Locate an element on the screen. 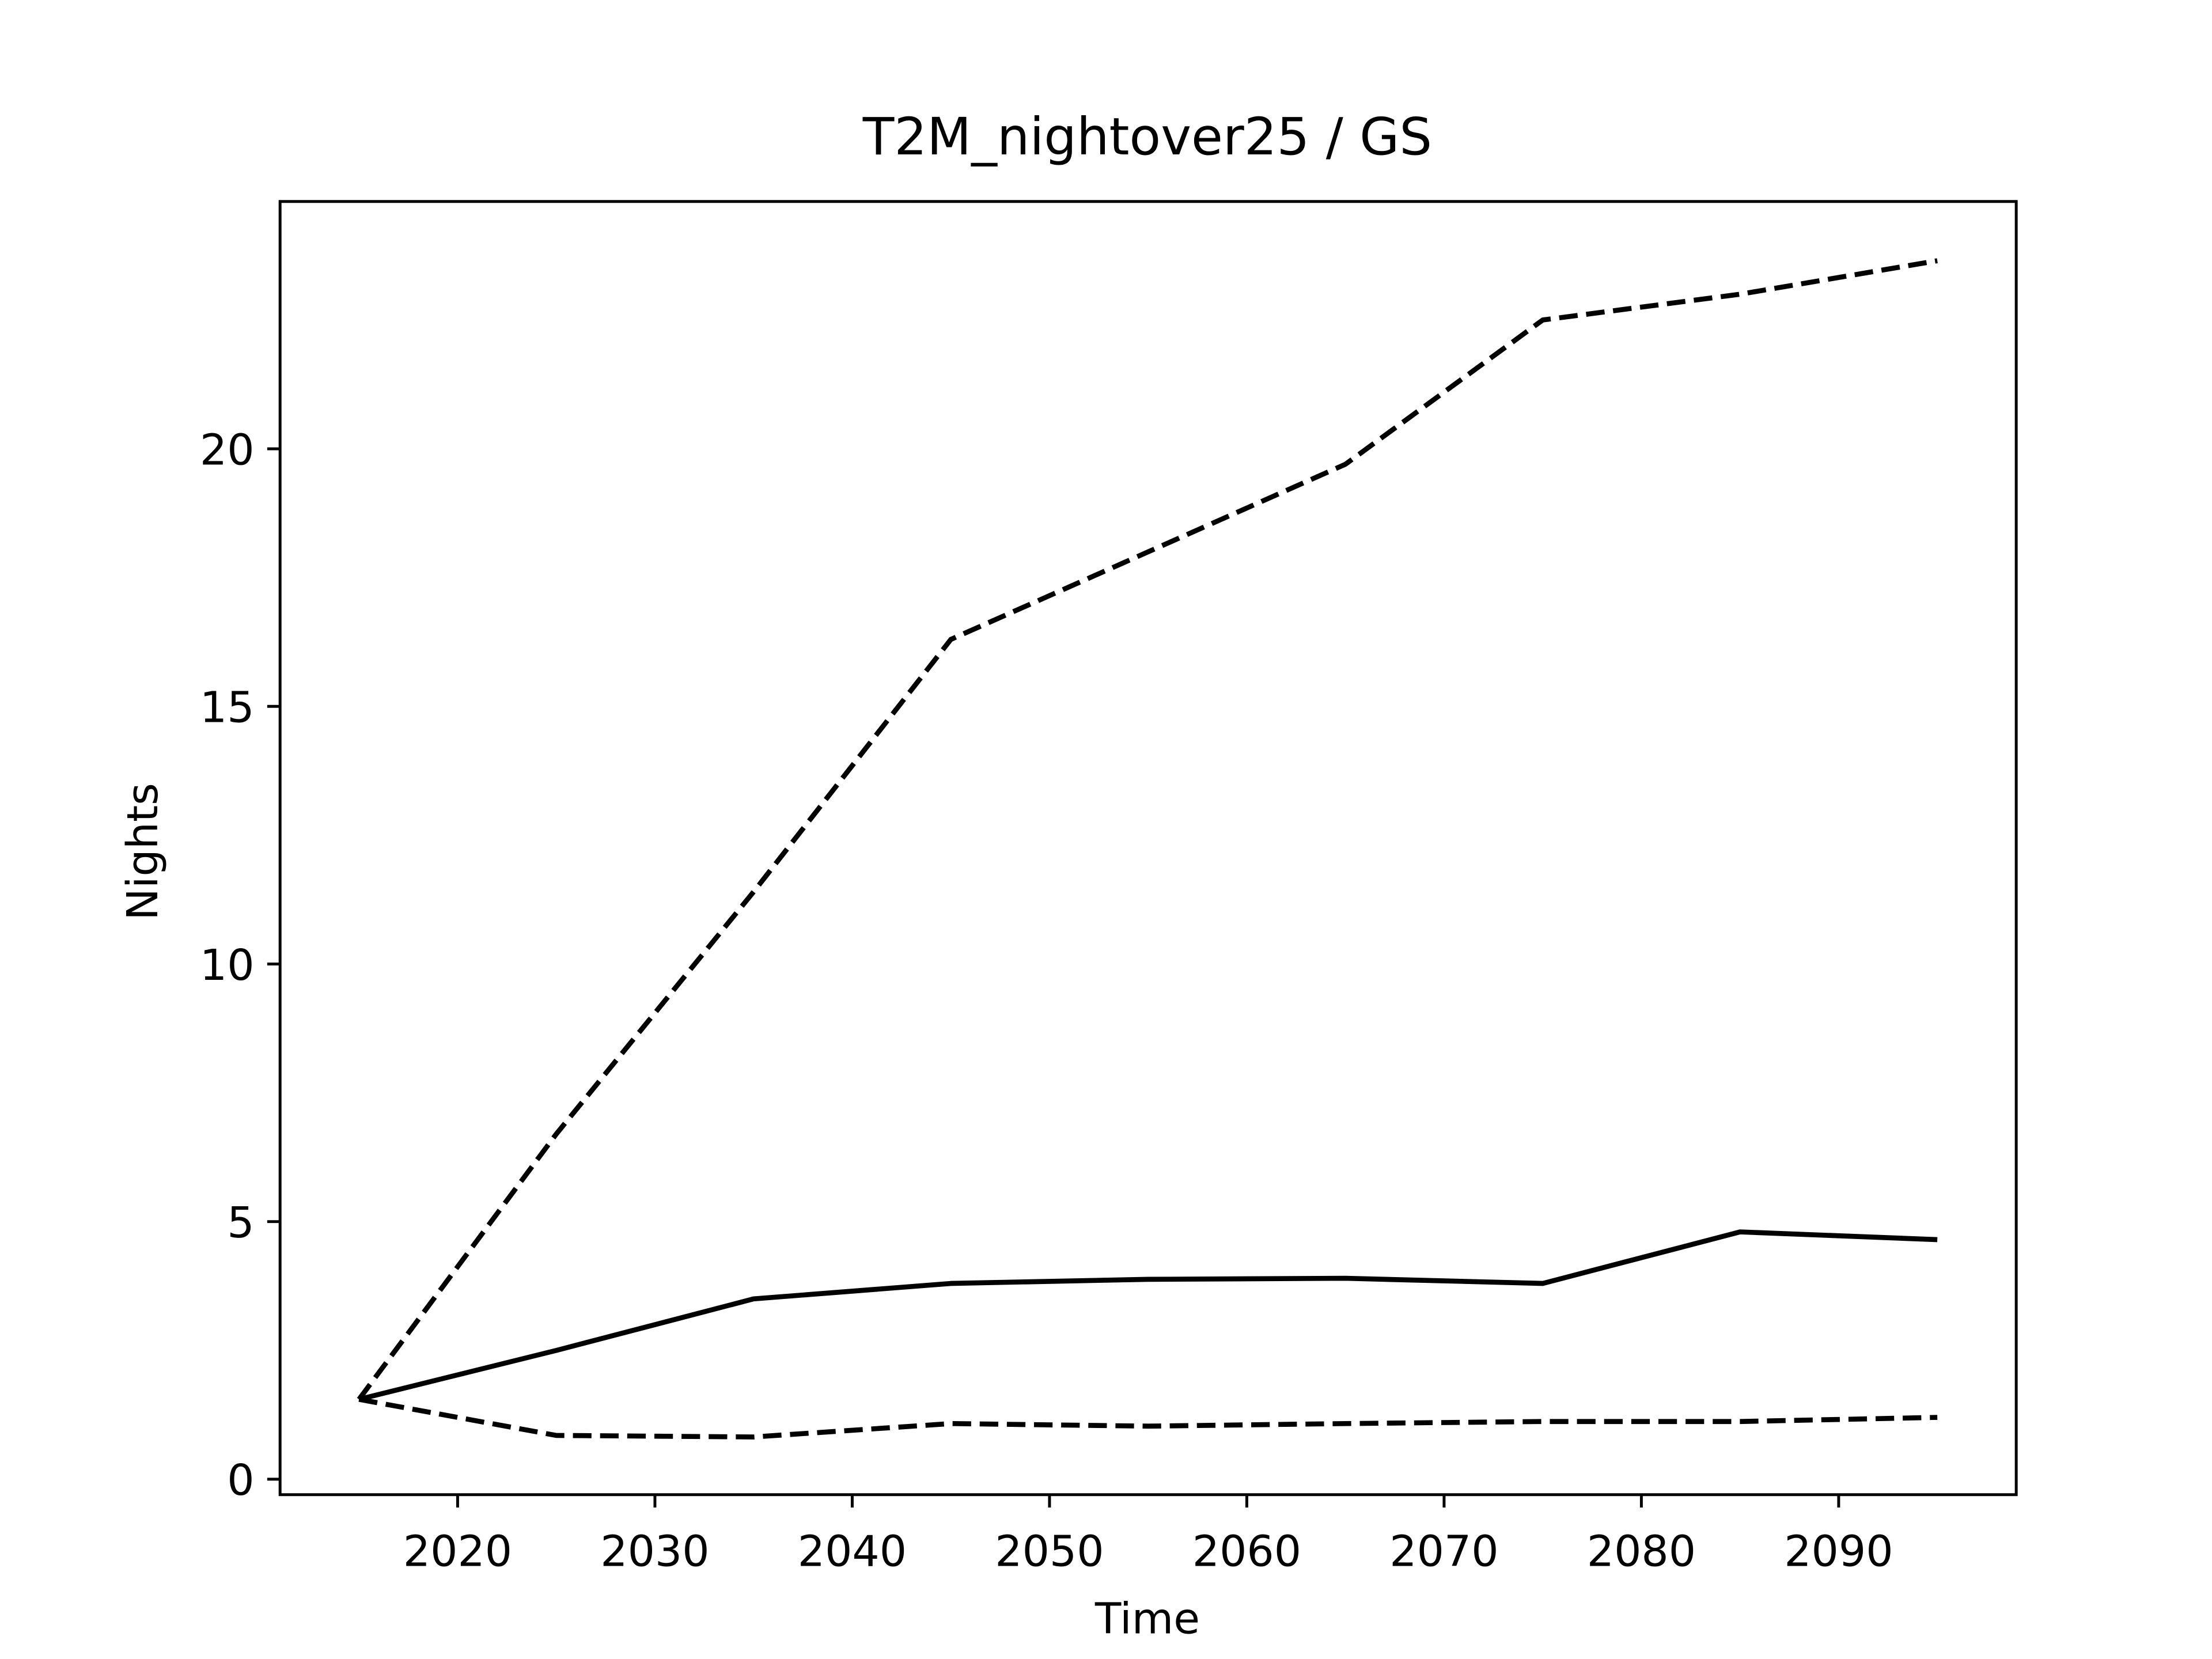 This screenshot has width=2212, height=1659. x-tick-label: 2090 is located at coordinates (1838, 1552).